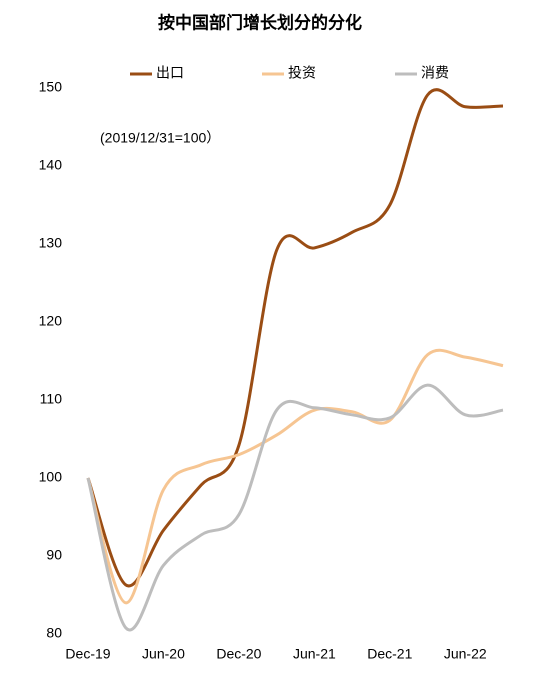 Image resolution: width=538 pixels, height=674 pixels. What do you see at coordinates (260, 22) in the screenshot?
I see `chart-title: 按中国部门增长划分的分化` at bounding box center [260, 22].